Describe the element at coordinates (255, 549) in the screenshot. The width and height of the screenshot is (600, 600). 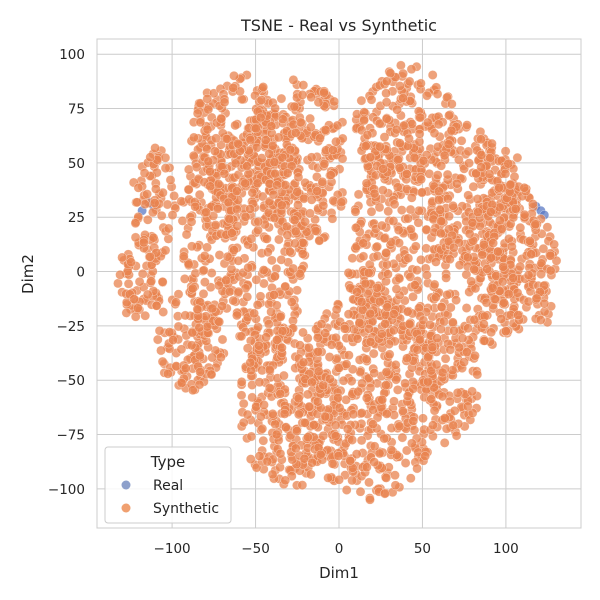
I see `x-tick-label: −50` at that location.